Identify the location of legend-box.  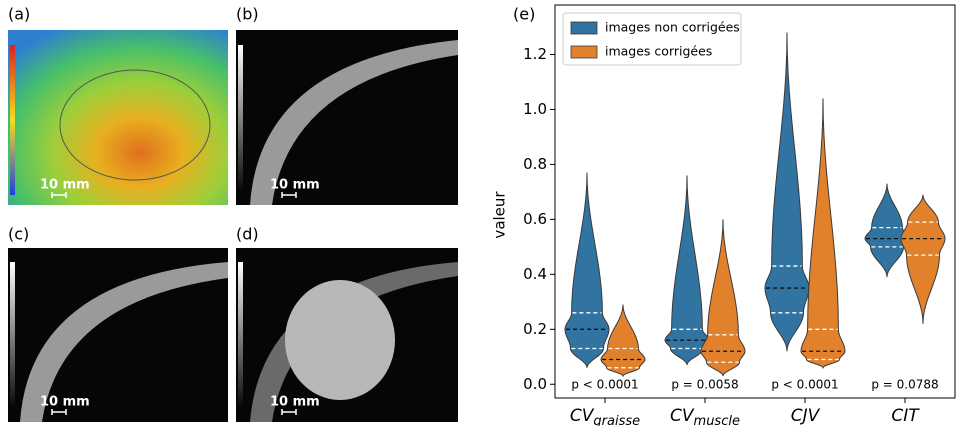
(652, 39).